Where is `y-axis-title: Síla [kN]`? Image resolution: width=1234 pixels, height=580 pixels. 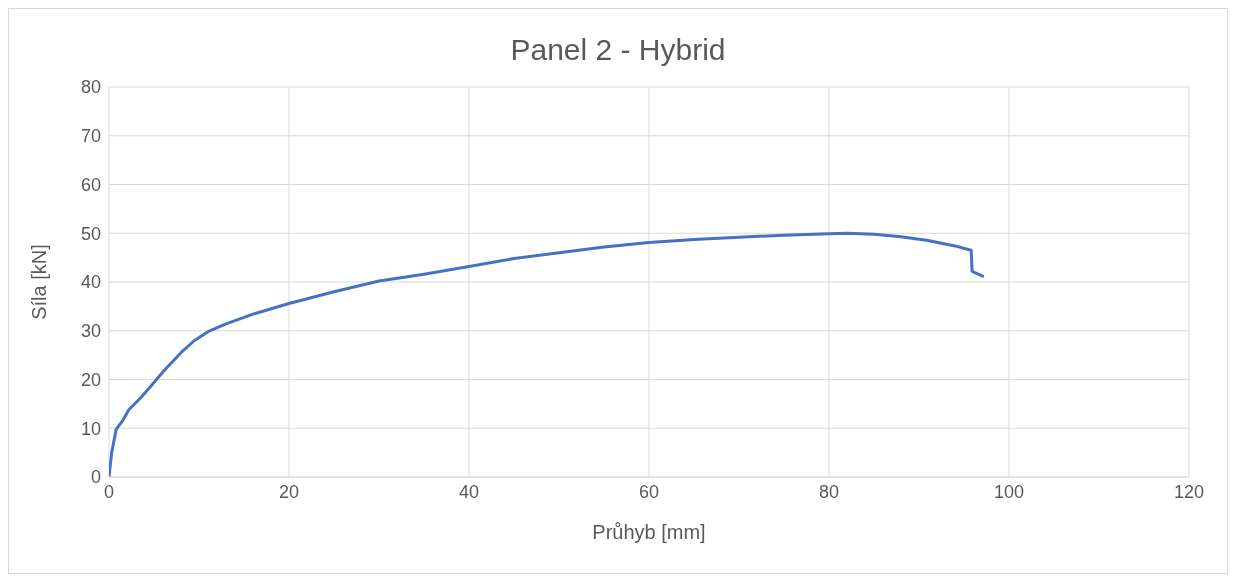 y-axis-title: Síla [kN] is located at coordinates (39, 282).